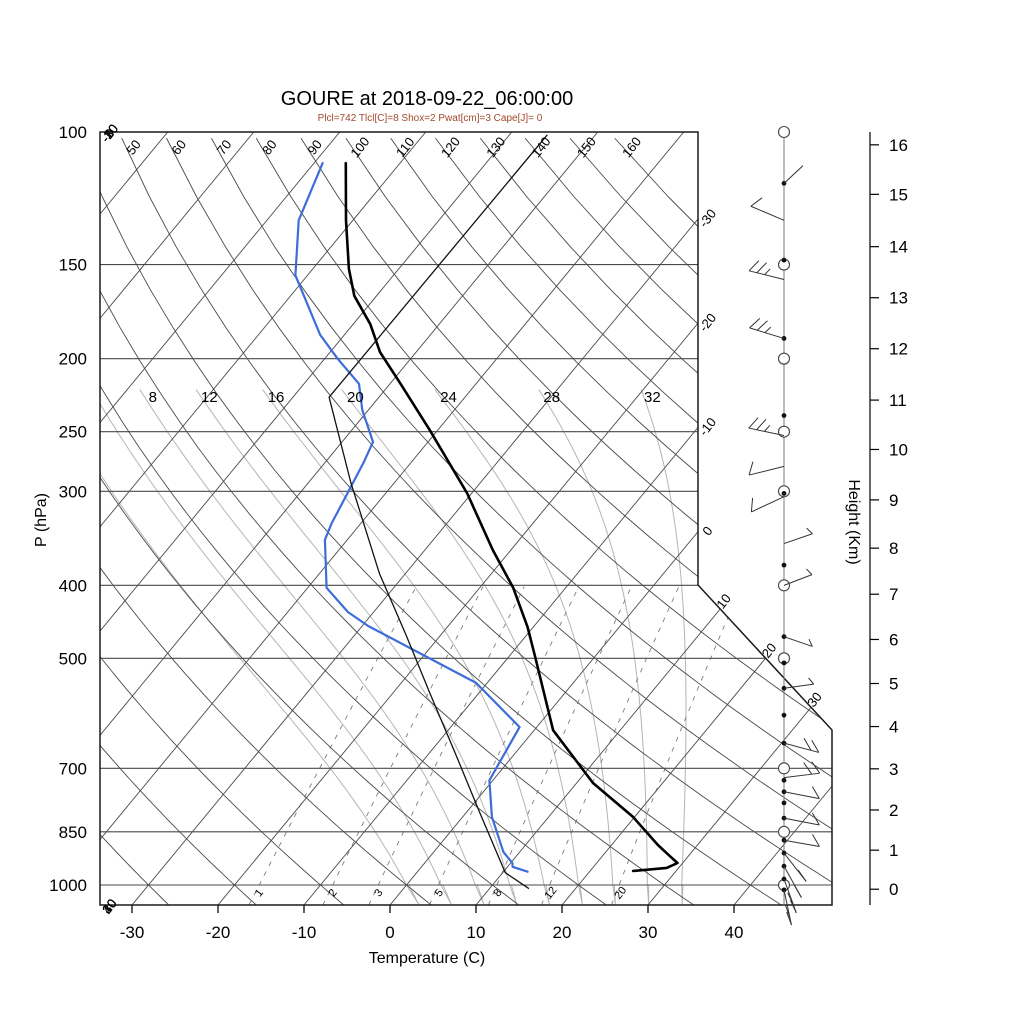  What do you see at coordinates (853, 522) in the screenshot?
I see `height-axis-title: Height (Km)` at bounding box center [853, 522].